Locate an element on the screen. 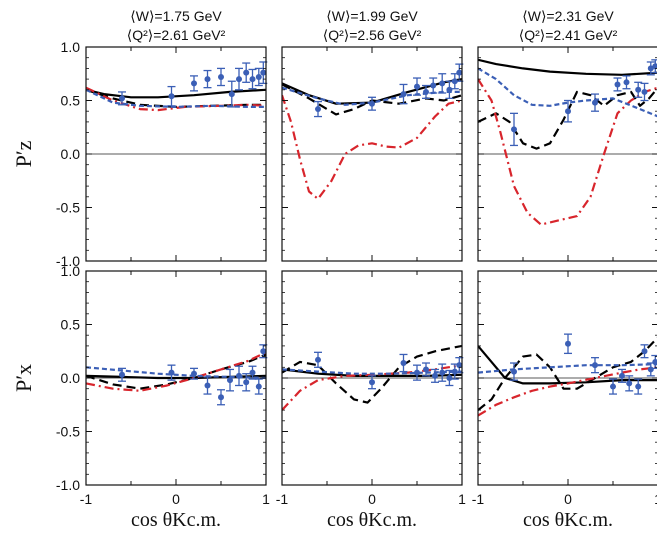 The height and width of the screenshot is (537, 657). panel-1-2: -1 0 1 is located at coordinates (564, 388).